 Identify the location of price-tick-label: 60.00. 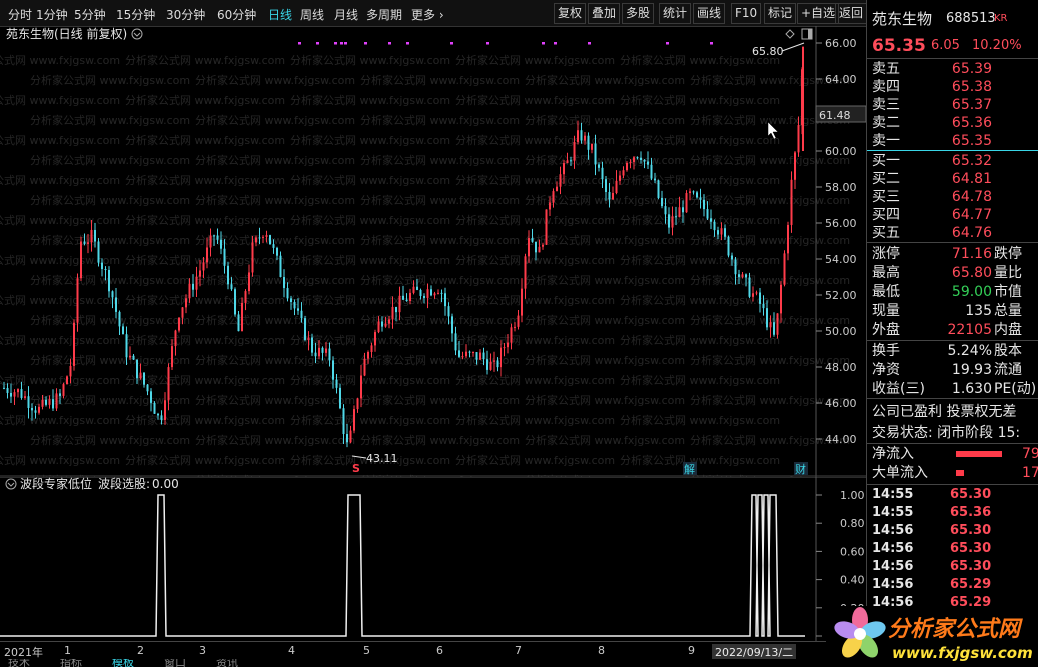
(841, 151).